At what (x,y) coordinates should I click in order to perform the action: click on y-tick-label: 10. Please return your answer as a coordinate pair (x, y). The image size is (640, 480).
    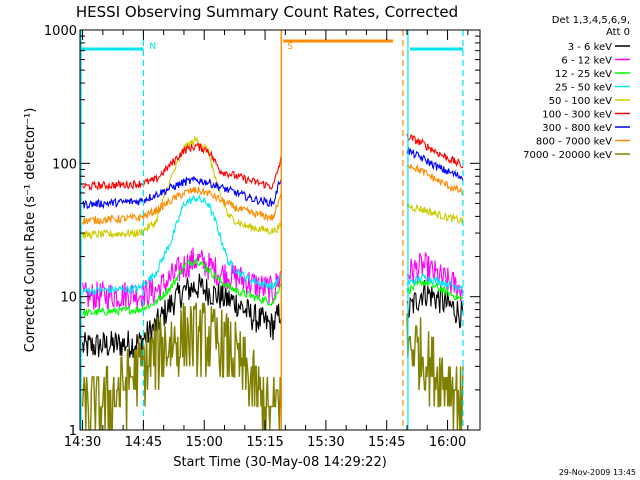
    Looking at the image, I should click on (68, 298).